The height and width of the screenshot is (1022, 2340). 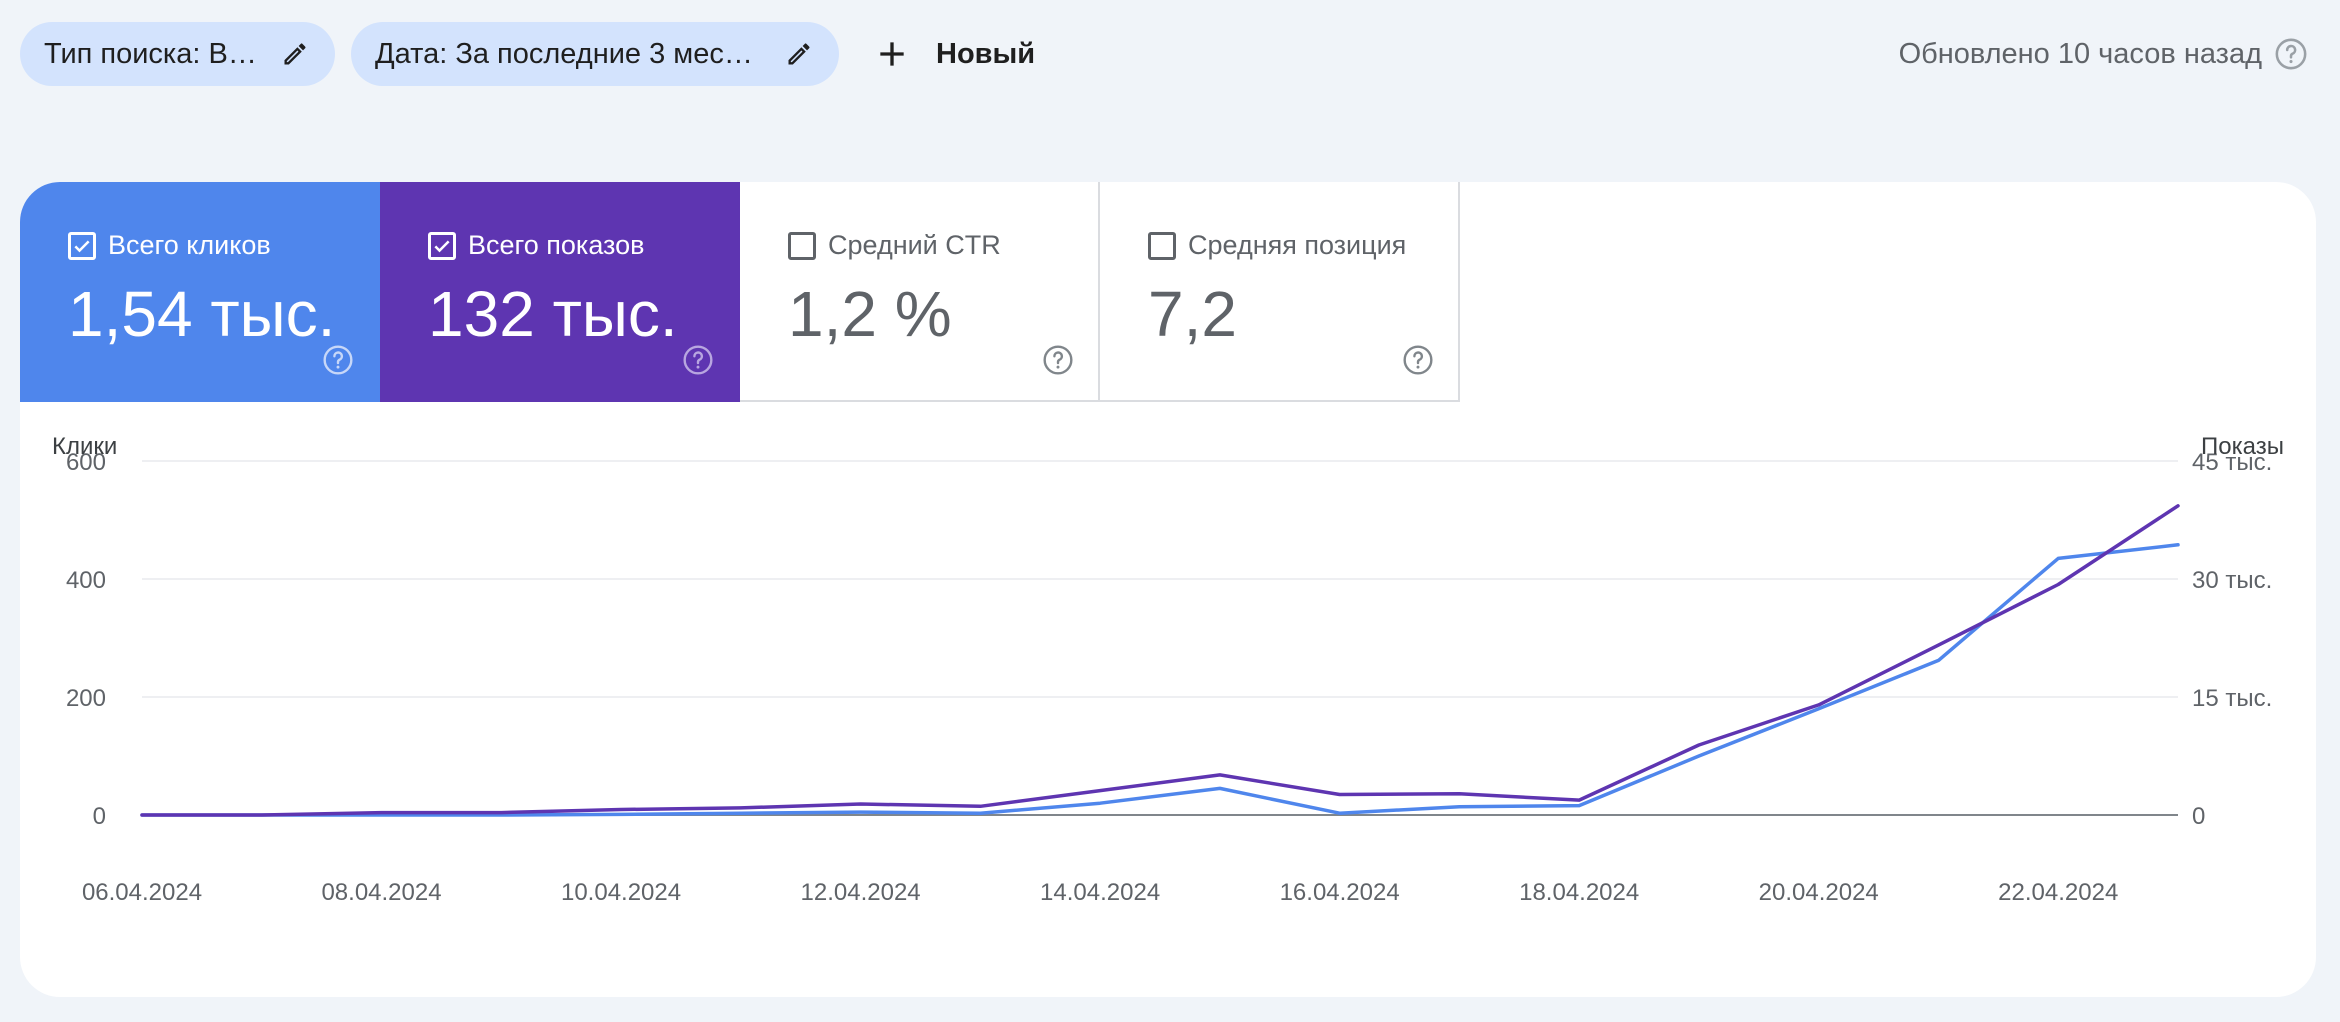 What do you see at coordinates (1579, 892) in the screenshot?
I see `x-tick-label: 18.04.2024` at bounding box center [1579, 892].